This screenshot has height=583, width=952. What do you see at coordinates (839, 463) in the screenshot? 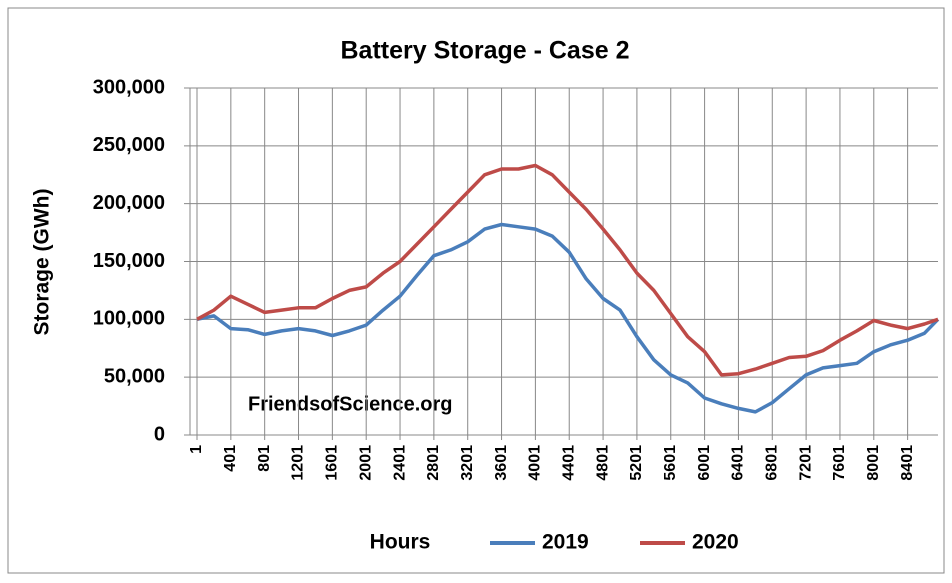
I see `x-tick-label: 7601` at bounding box center [839, 463].